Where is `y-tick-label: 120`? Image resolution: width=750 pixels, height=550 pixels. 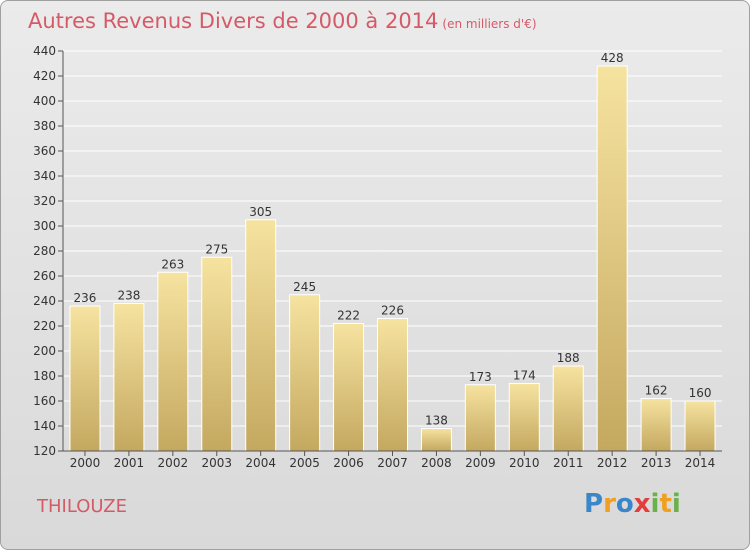 y-tick-label: 120 is located at coordinates (44, 451).